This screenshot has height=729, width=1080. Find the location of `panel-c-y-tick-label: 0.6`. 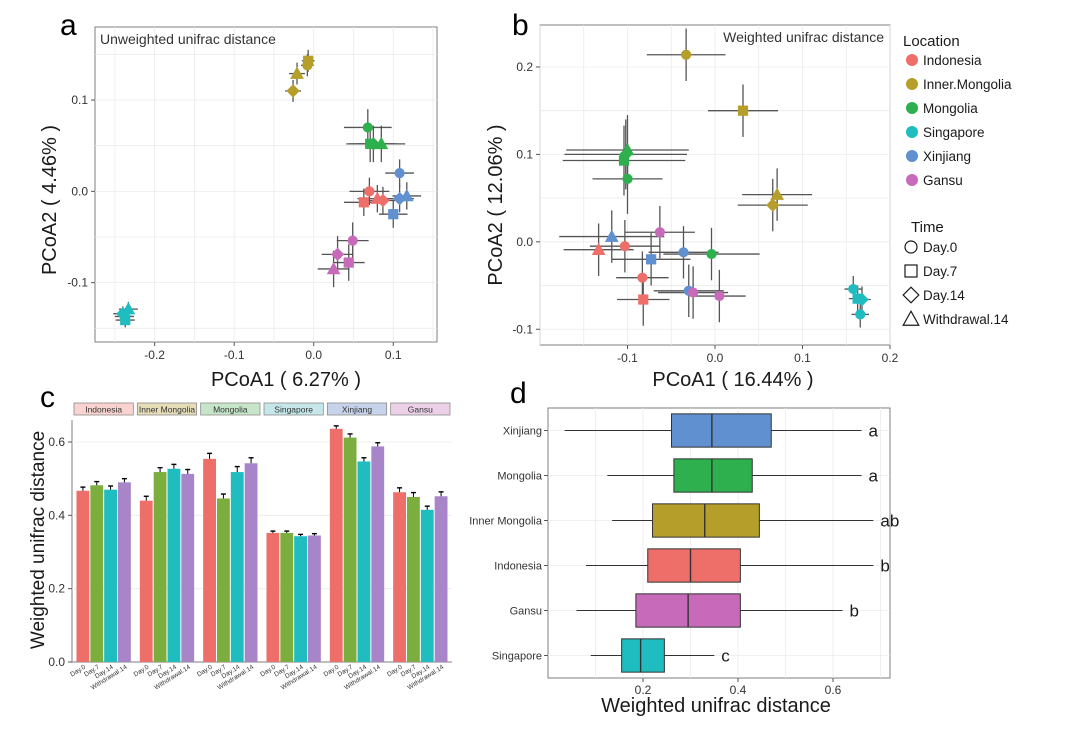

panel-c-y-tick-label: 0.6 is located at coordinates (56, 442).